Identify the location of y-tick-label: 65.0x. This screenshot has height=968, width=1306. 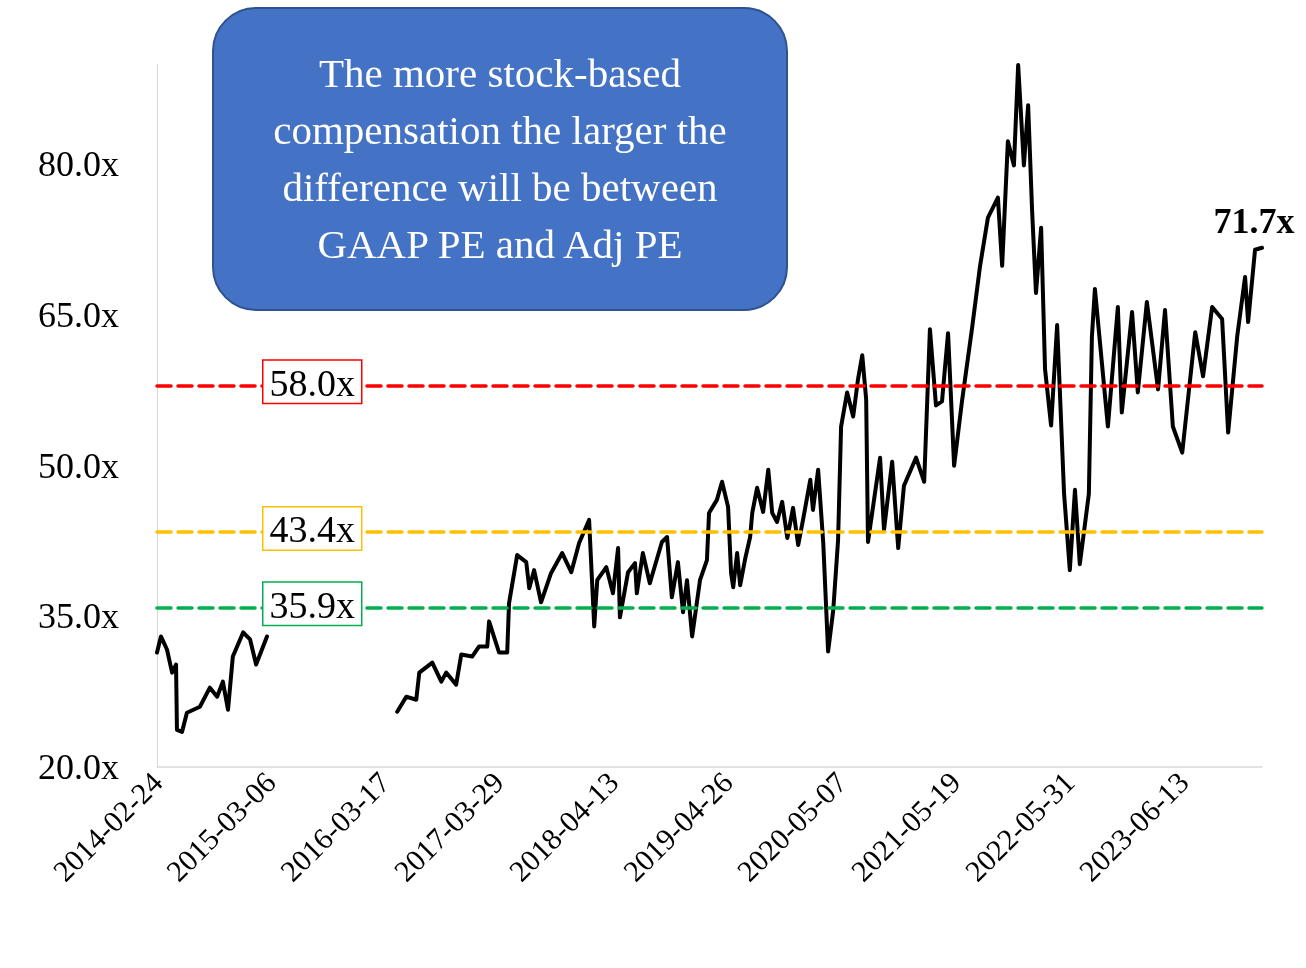
(78, 315).